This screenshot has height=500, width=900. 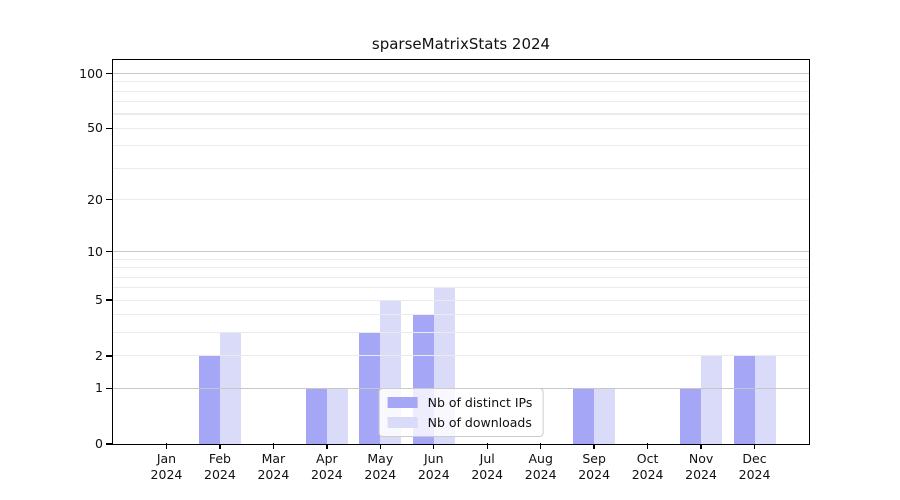 I want to click on legend-swatch-downloads, so click(x=402, y=422).